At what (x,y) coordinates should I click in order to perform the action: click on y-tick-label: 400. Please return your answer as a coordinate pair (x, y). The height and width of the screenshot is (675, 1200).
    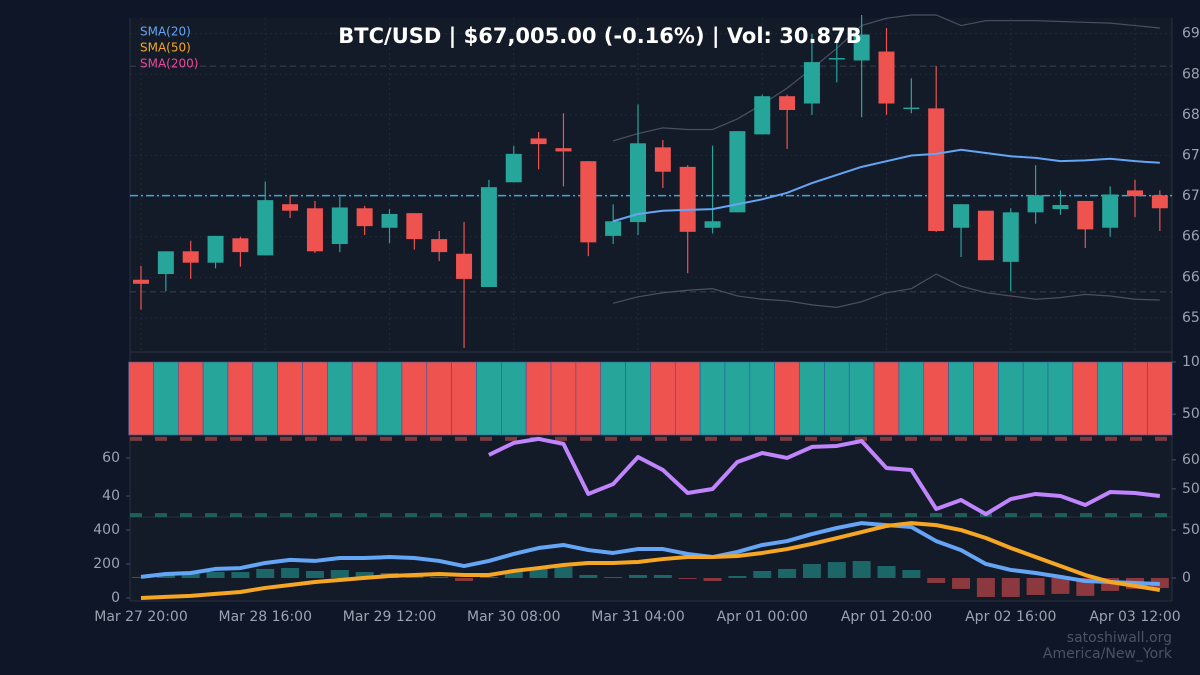
    Looking at the image, I should click on (106, 530).